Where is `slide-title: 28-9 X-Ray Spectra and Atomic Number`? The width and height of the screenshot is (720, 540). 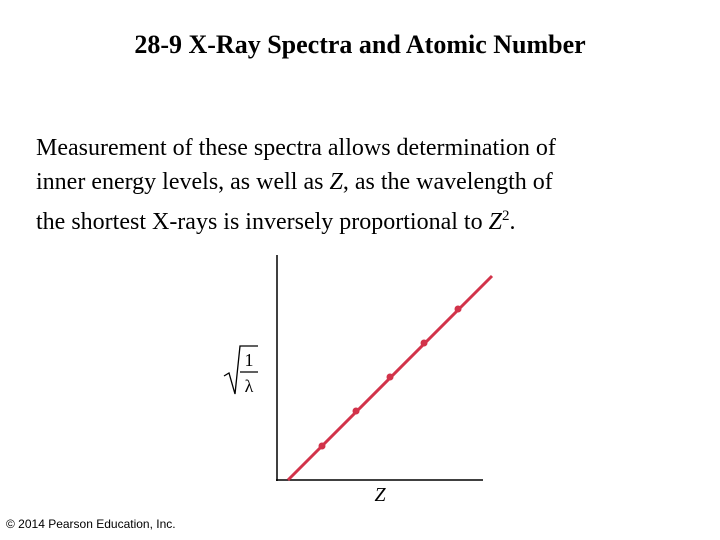 slide-title: 28-9 X-Ray Spectra and Atomic Number is located at coordinates (360, 44).